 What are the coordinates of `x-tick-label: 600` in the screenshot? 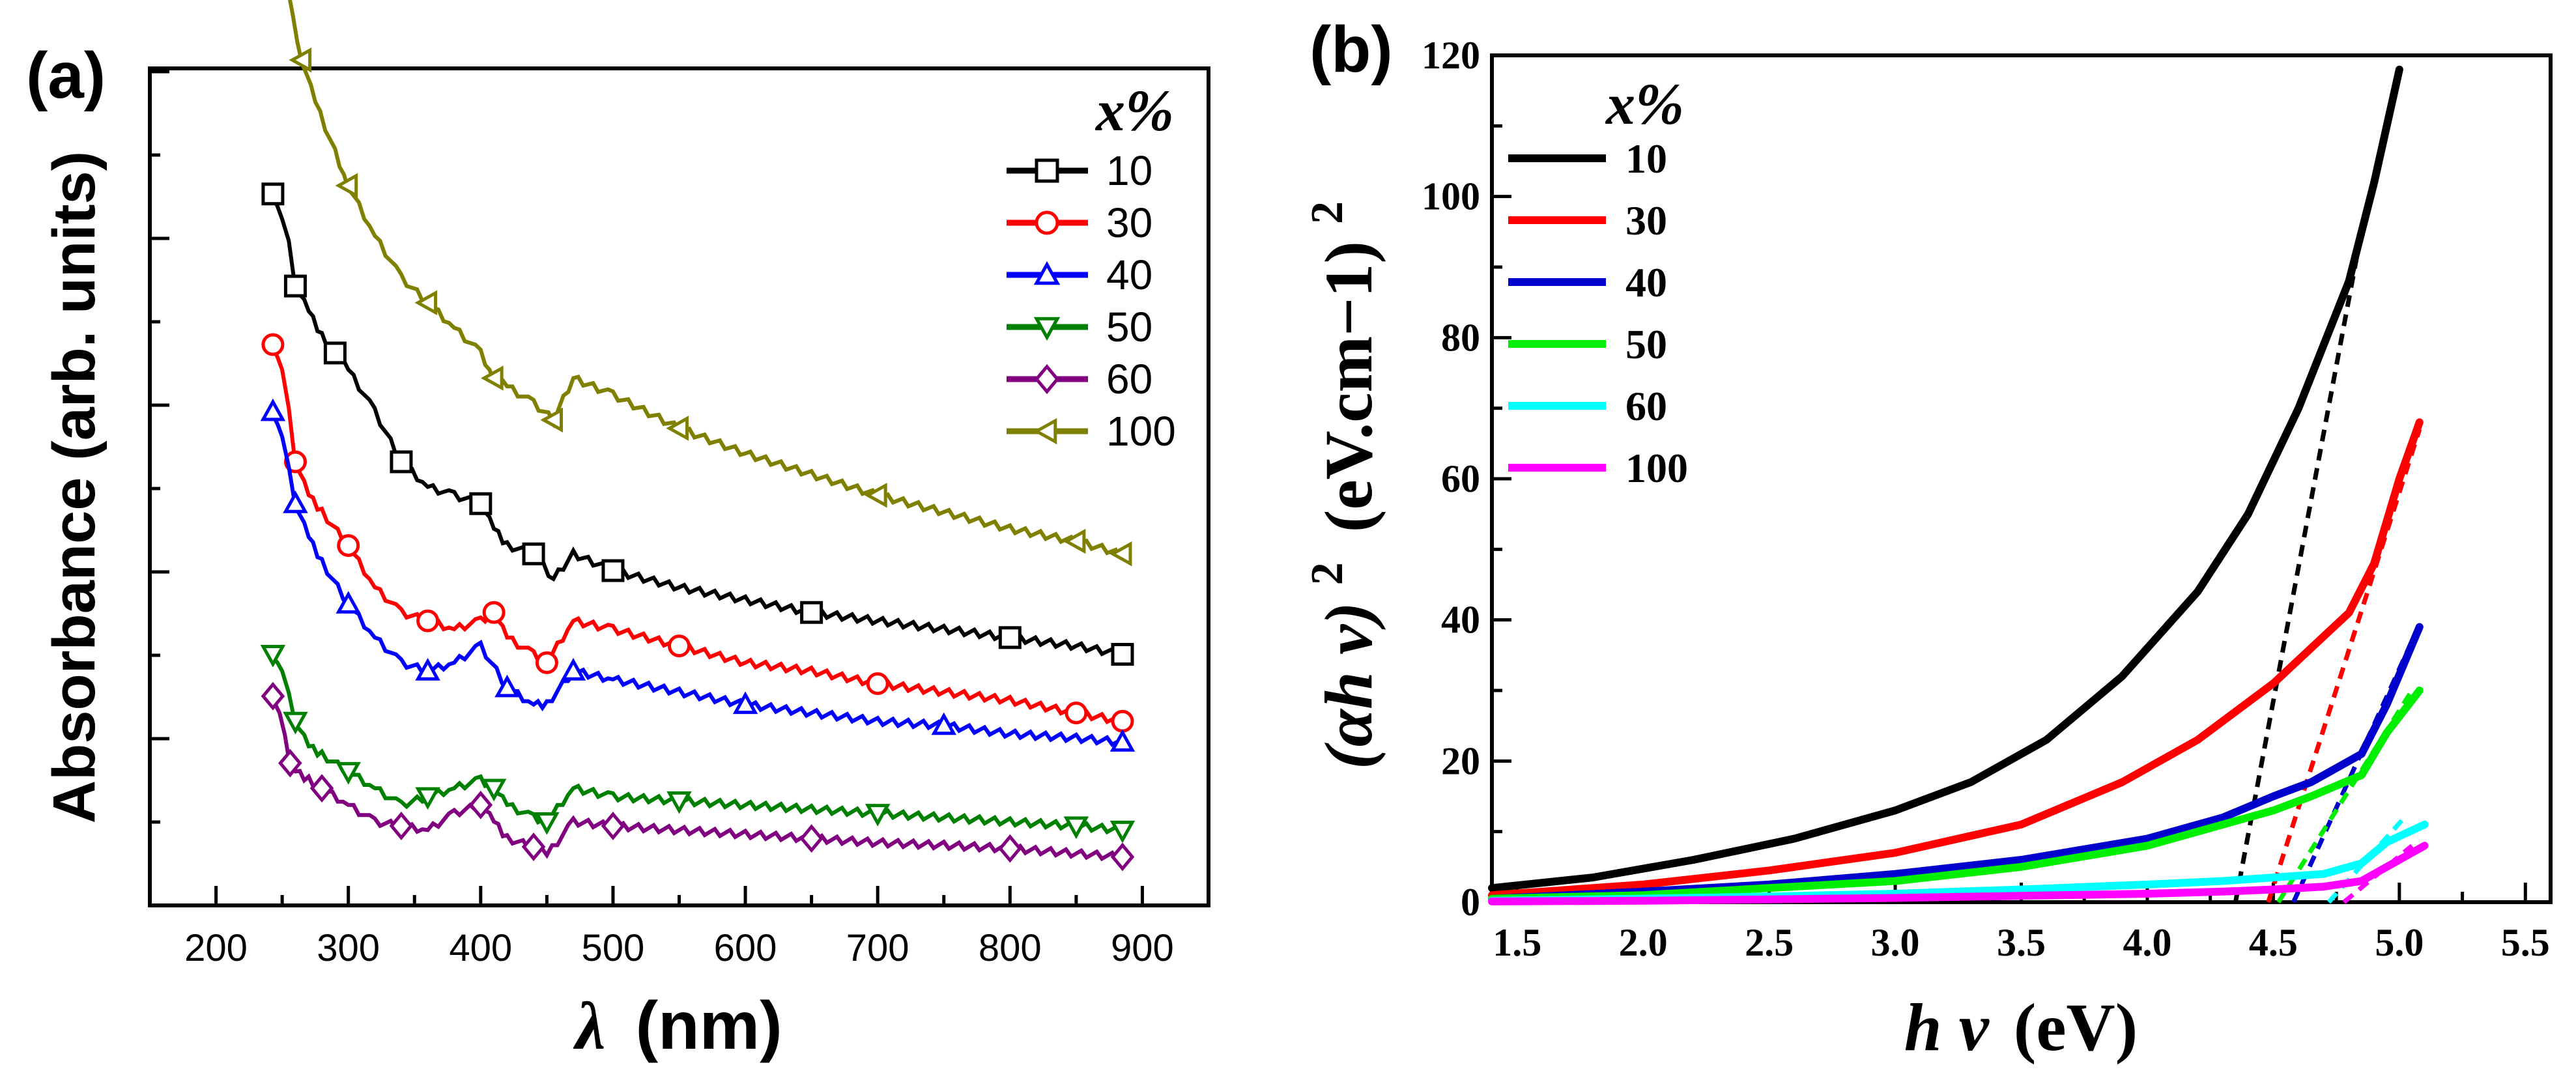 It's located at (745, 948).